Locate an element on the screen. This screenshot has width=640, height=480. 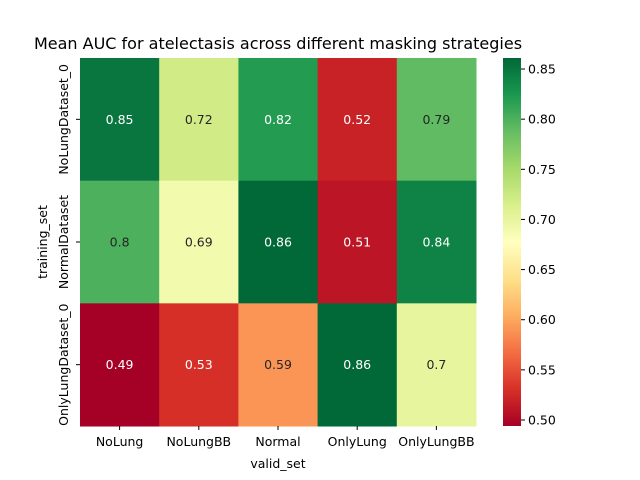
cell-value-label: 0.7 is located at coordinates (436, 364).